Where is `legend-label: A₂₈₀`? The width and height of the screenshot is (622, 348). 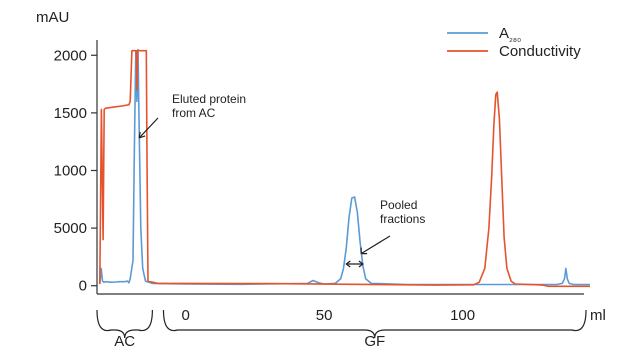 legend-label: A₂₈₀ is located at coordinates (510, 34).